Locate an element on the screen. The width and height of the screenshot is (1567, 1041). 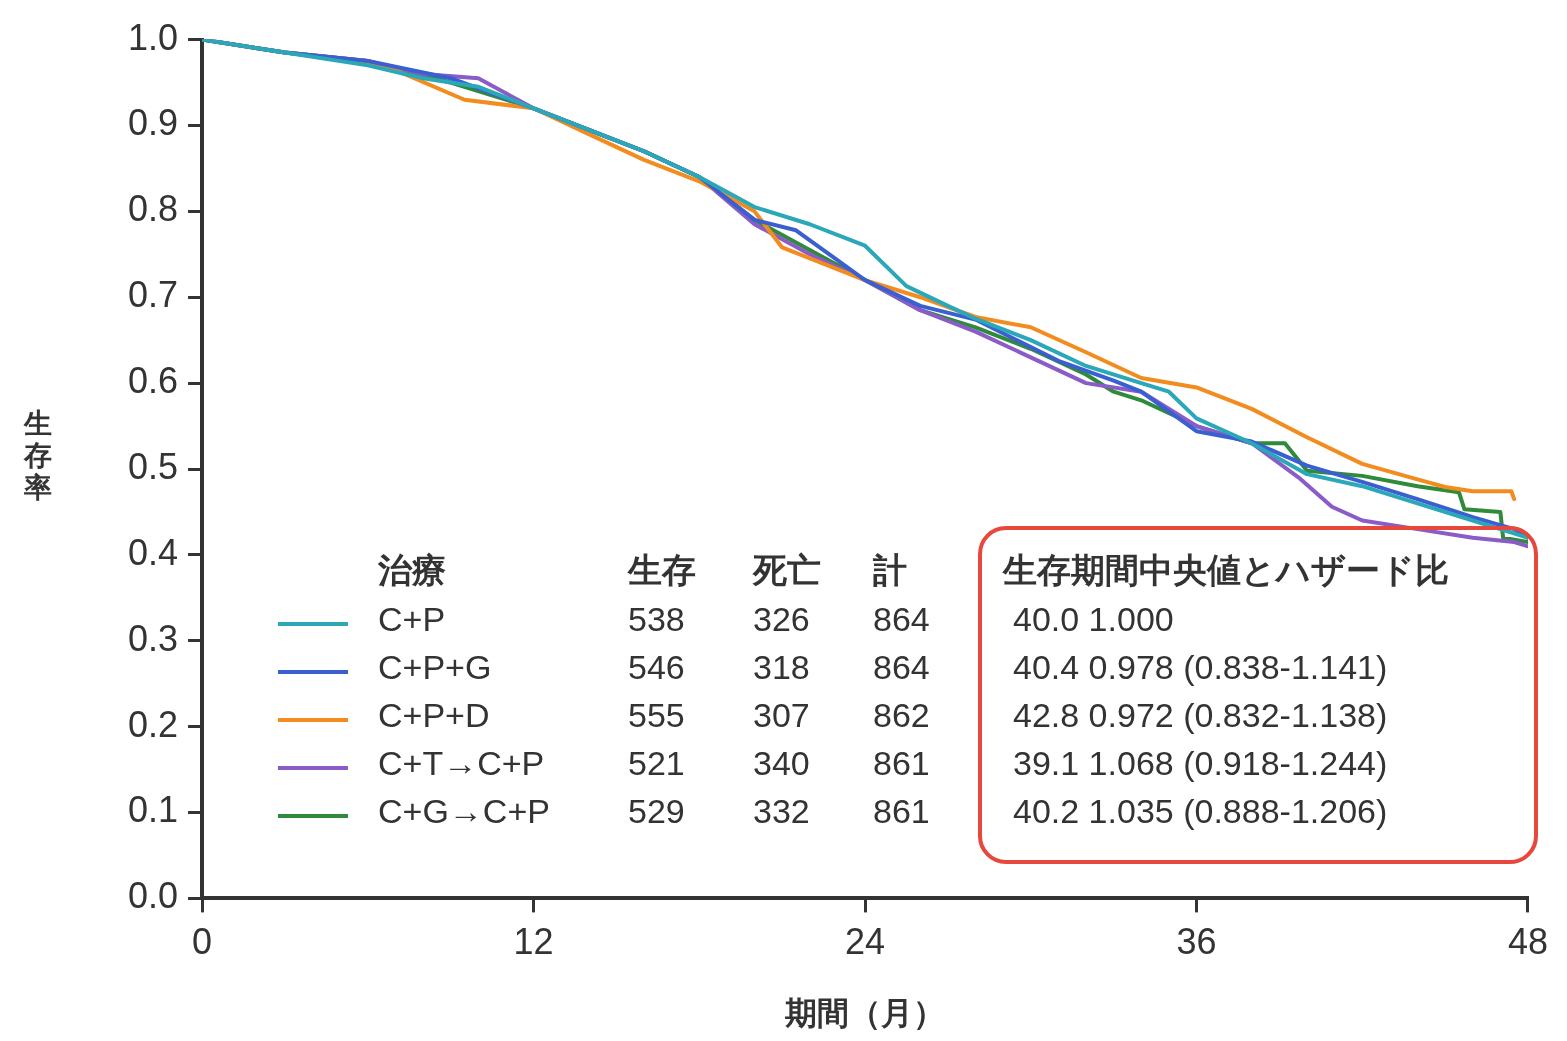
annotation: 計 is located at coordinates (890, 570).